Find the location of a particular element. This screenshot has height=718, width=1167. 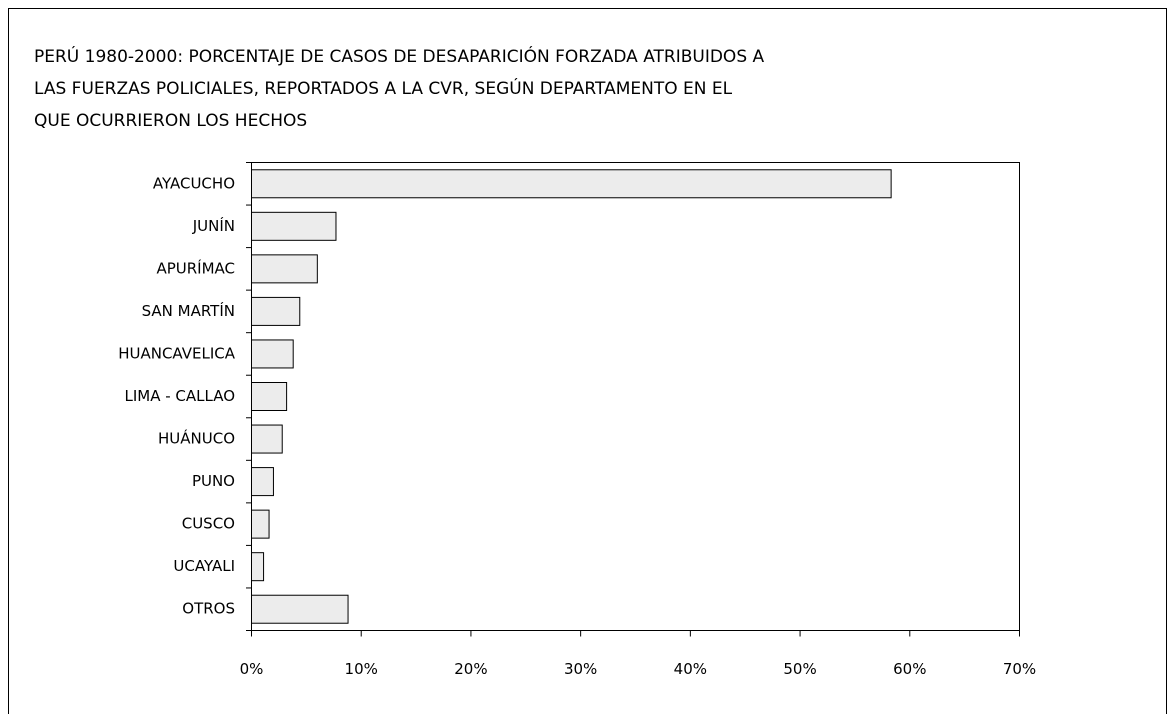

x-tick-label: 30% is located at coordinates (580, 669).